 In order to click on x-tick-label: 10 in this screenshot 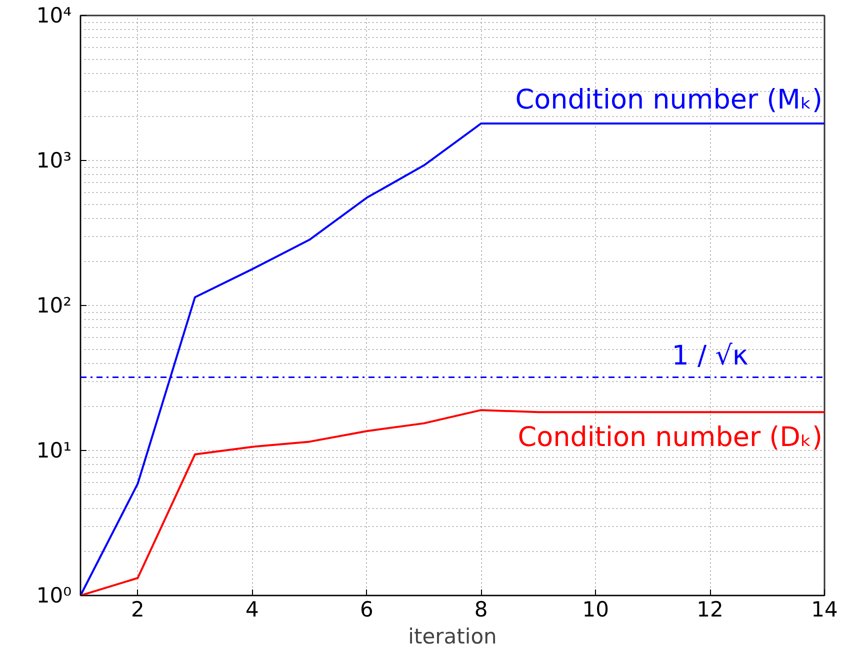, I will do `click(595, 610)`.